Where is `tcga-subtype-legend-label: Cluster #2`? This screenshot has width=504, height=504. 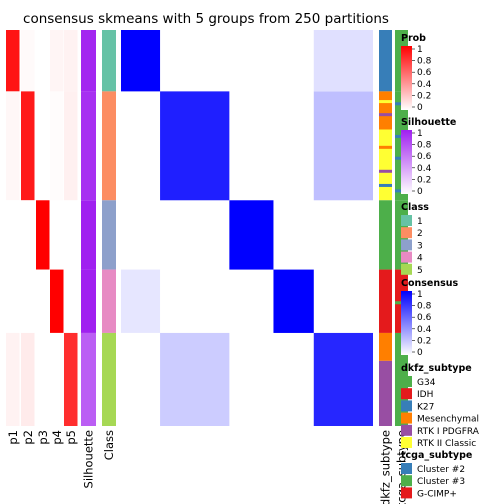
tcga-subtype-legend-label: Cluster #2 is located at coordinates (441, 470).